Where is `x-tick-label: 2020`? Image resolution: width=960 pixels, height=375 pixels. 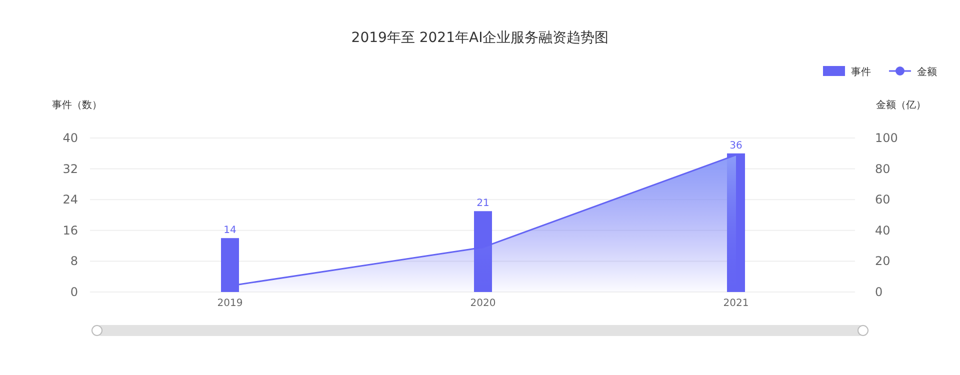
x-tick-label: 2020 is located at coordinates (483, 303).